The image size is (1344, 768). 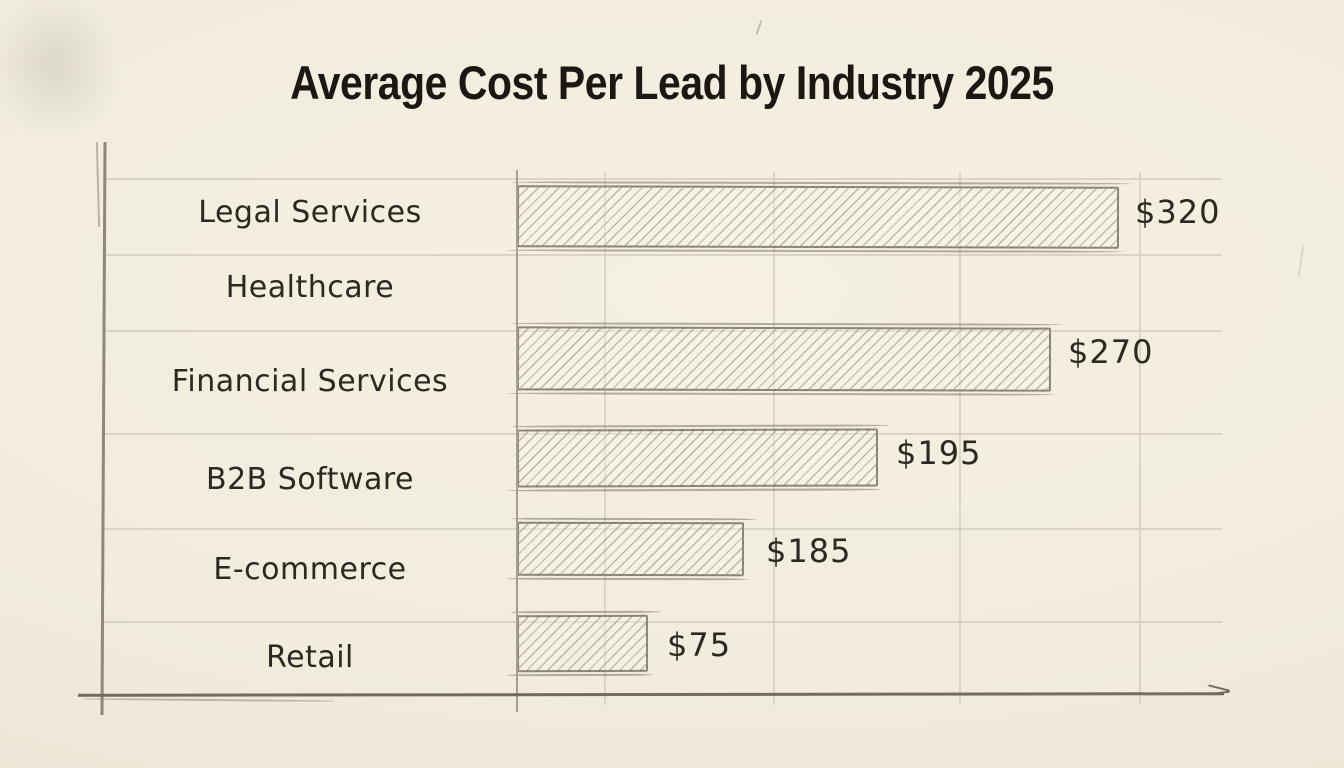 I want to click on paper-smudge, so click(x=75, y=85).